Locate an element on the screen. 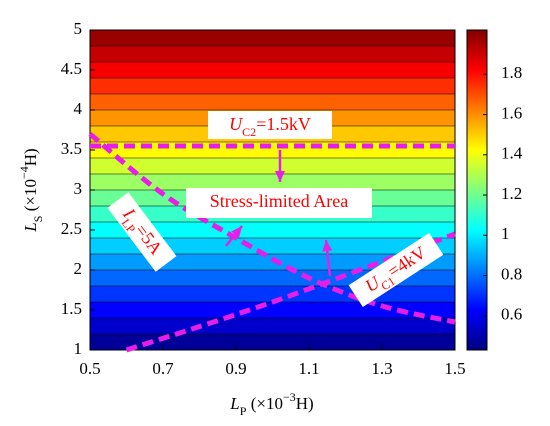 The height and width of the screenshot is (426, 550). y-tick-label: 1 is located at coordinates (78, 348).